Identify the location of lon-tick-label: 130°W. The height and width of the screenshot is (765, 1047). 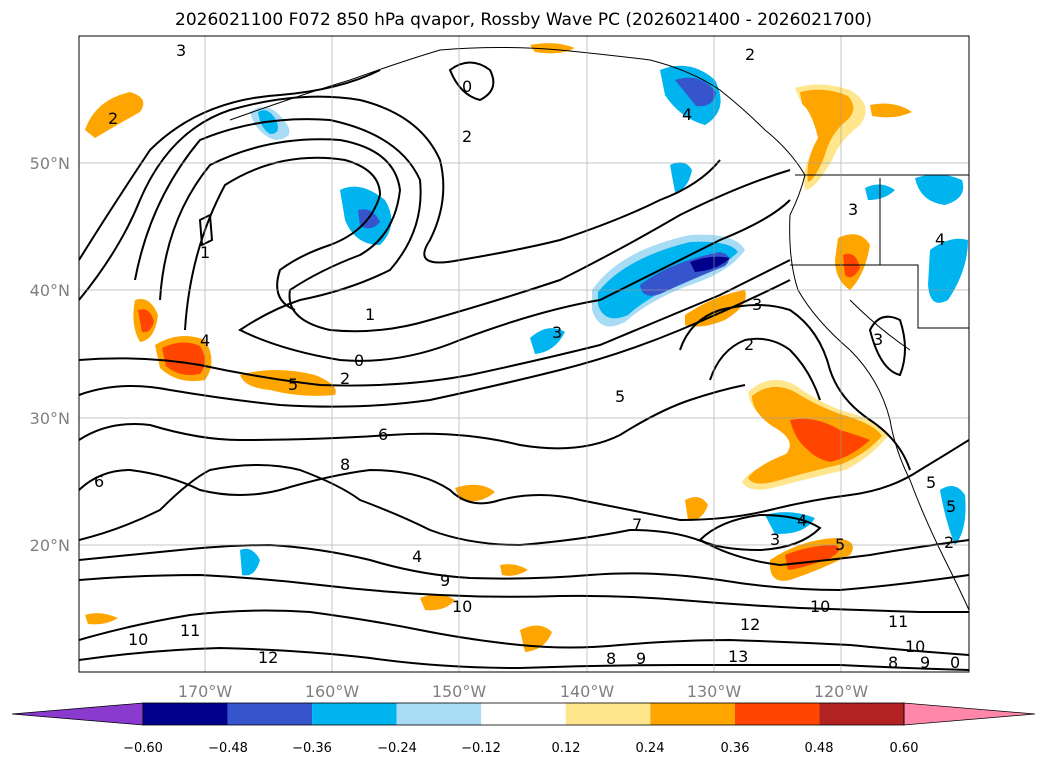
(714, 691).